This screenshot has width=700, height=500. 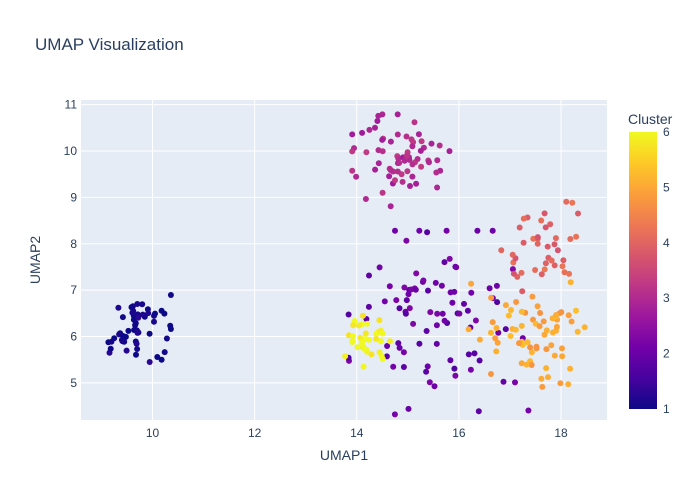 What do you see at coordinates (73, 337) in the screenshot?
I see `y-tick-label: 6` at bounding box center [73, 337].